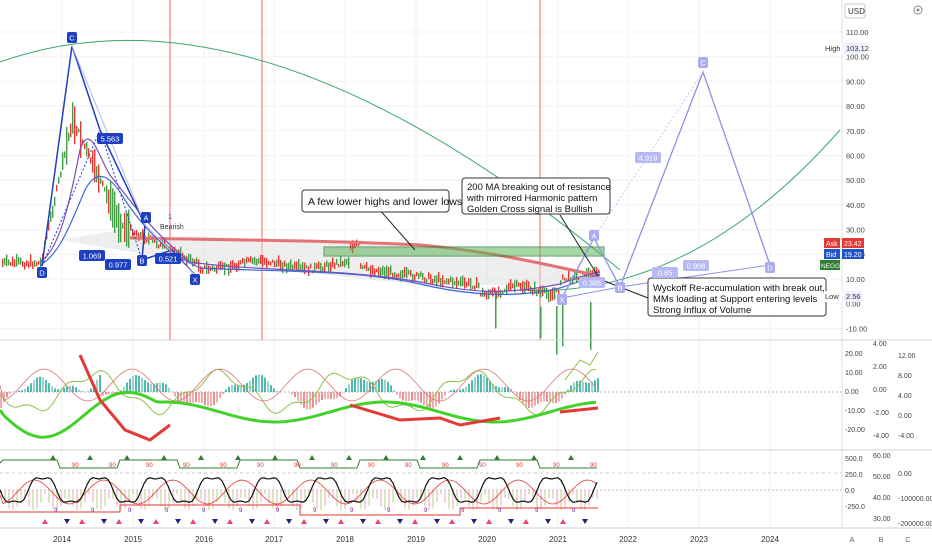 The height and width of the screenshot is (550, 932). Describe the element at coordinates (531, 198) in the screenshot. I see `callout-line: with mirrored Harmonic pattern` at that location.